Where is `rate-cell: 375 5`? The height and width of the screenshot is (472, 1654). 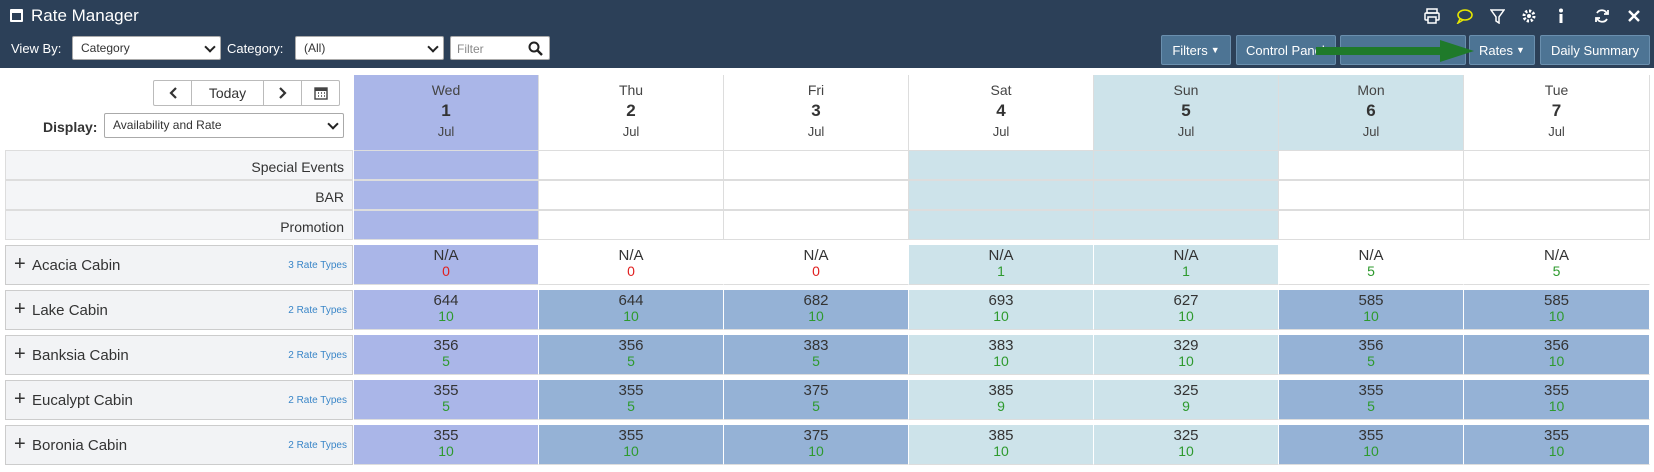 rate-cell: 375 5 is located at coordinates (816, 400).